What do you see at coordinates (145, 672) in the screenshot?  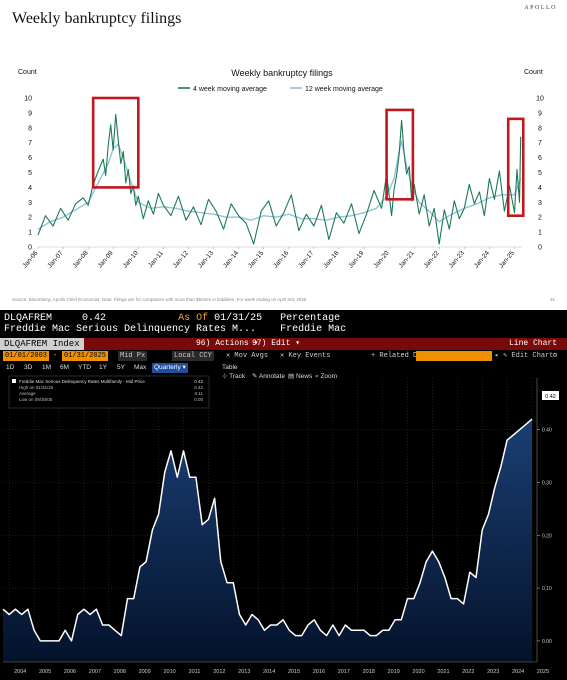 I see `x-tick-label: 2009` at bounding box center [145, 672].